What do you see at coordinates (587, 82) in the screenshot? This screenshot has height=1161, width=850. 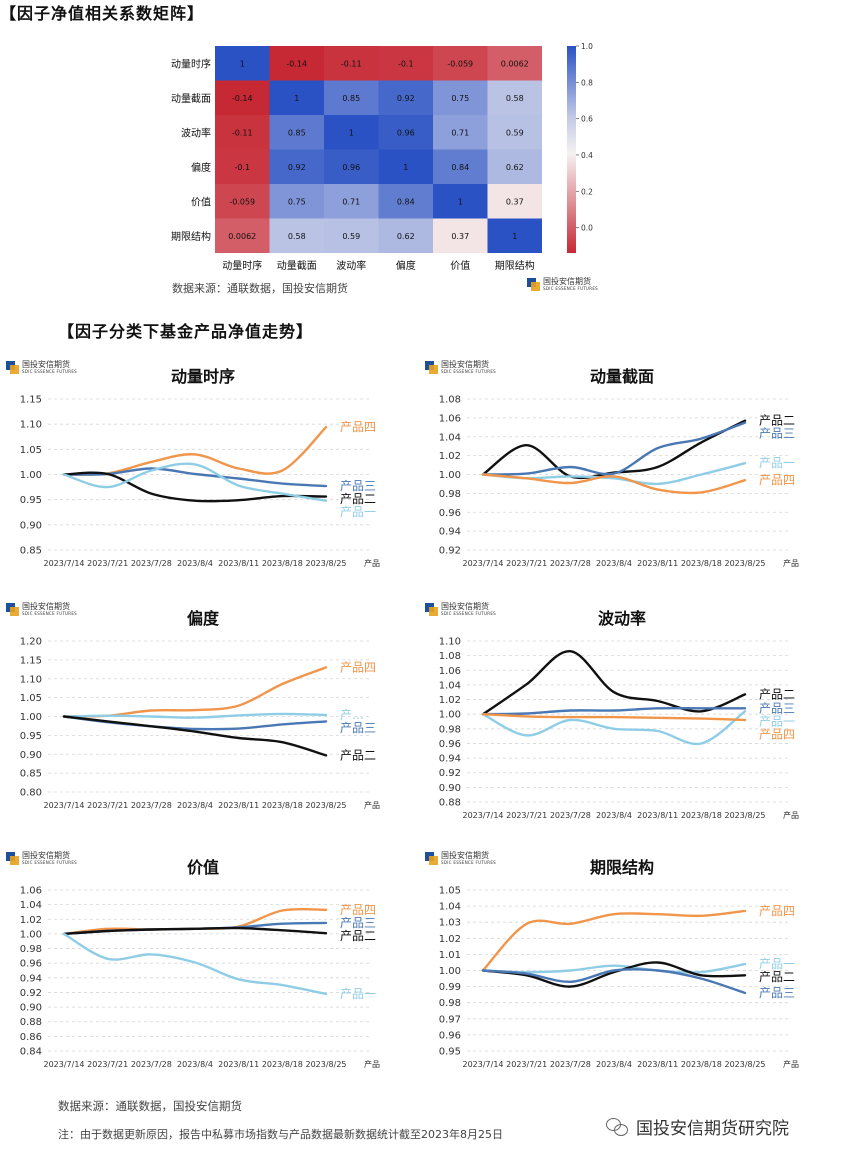 I see `colorbar-tick-label: 0.8` at bounding box center [587, 82].